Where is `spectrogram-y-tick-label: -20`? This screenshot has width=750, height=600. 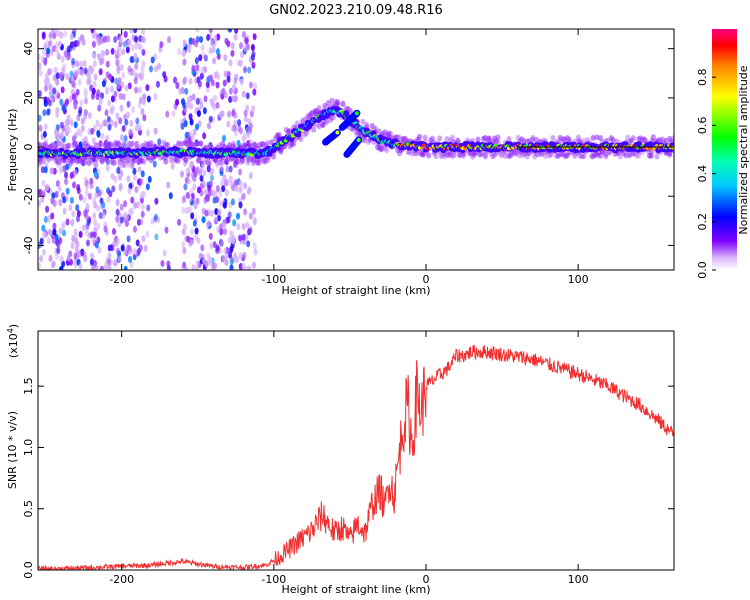 spectrogram-y-tick-label: -20 is located at coordinates (28, 196).